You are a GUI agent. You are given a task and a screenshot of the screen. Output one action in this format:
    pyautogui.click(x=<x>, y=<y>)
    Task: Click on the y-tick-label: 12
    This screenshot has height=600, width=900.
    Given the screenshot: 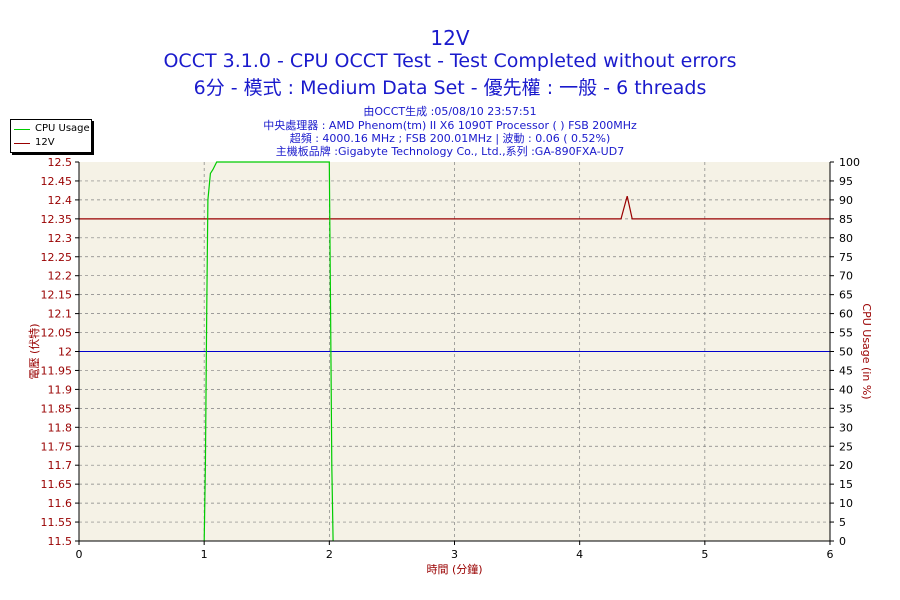 What is the action you would take?
    pyautogui.click(x=65, y=352)
    